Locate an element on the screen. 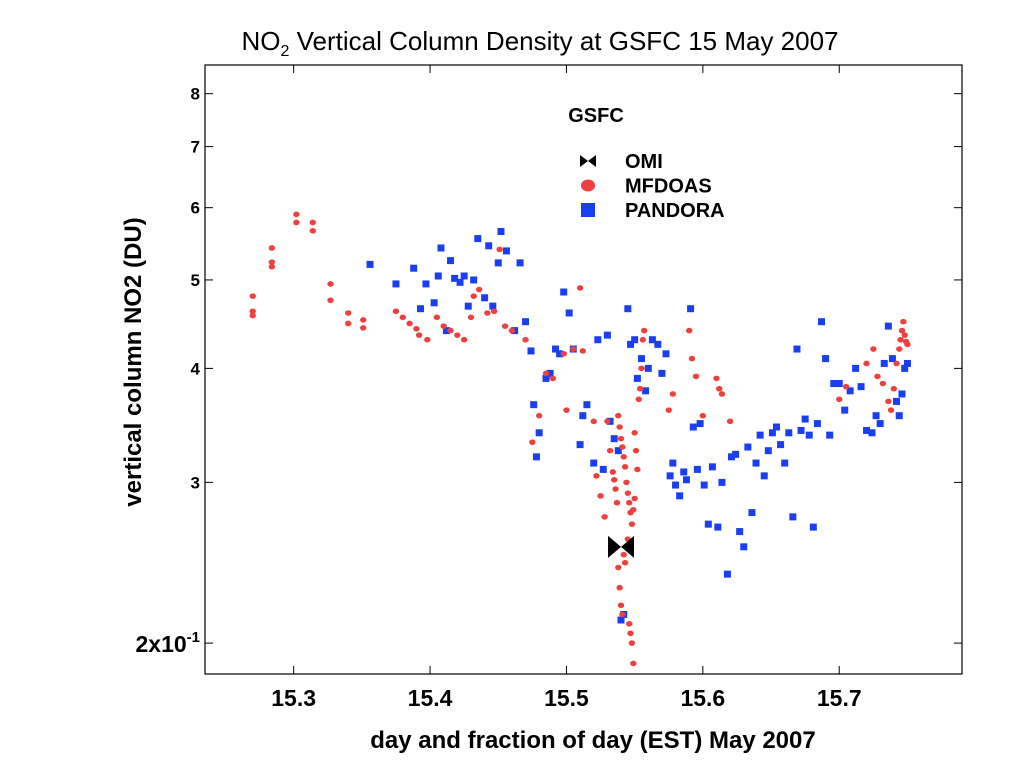 The image size is (1024, 768). y-tick-label: 5 is located at coordinates (195, 280).